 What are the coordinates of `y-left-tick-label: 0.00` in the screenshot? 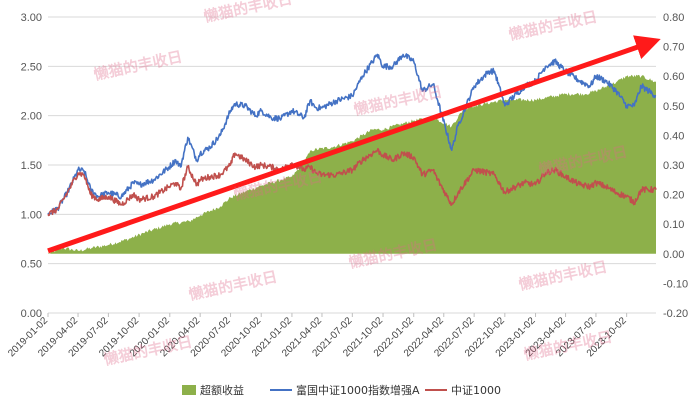 It's located at (31, 314).